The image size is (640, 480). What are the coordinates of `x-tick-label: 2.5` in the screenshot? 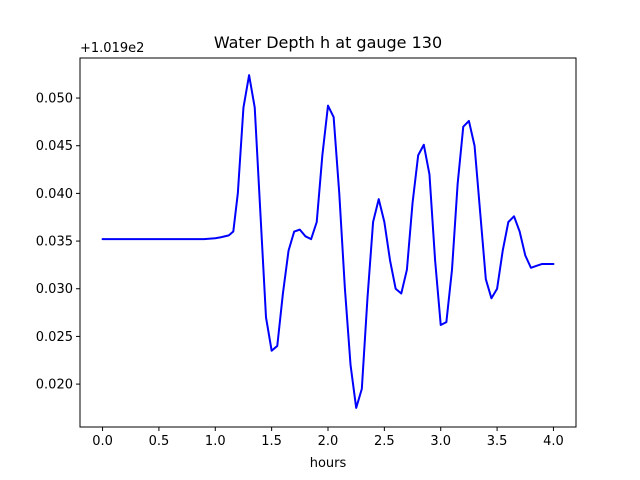 It's located at (384, 441).